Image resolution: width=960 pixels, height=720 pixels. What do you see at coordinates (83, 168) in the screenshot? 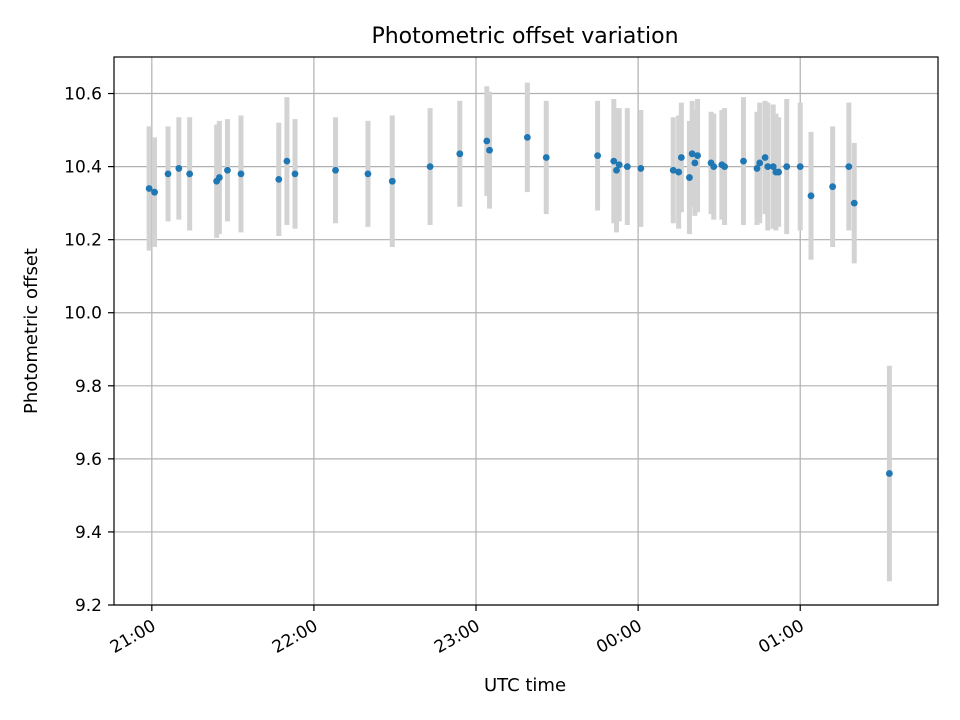
I see `y-tick-label: 10.4` at bounding box center [83, 168].